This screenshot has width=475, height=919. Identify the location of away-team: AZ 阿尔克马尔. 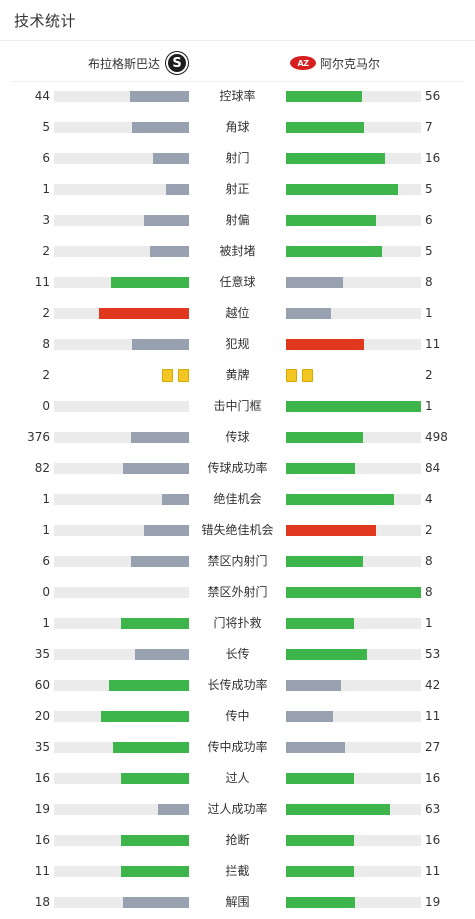
(335, 63).